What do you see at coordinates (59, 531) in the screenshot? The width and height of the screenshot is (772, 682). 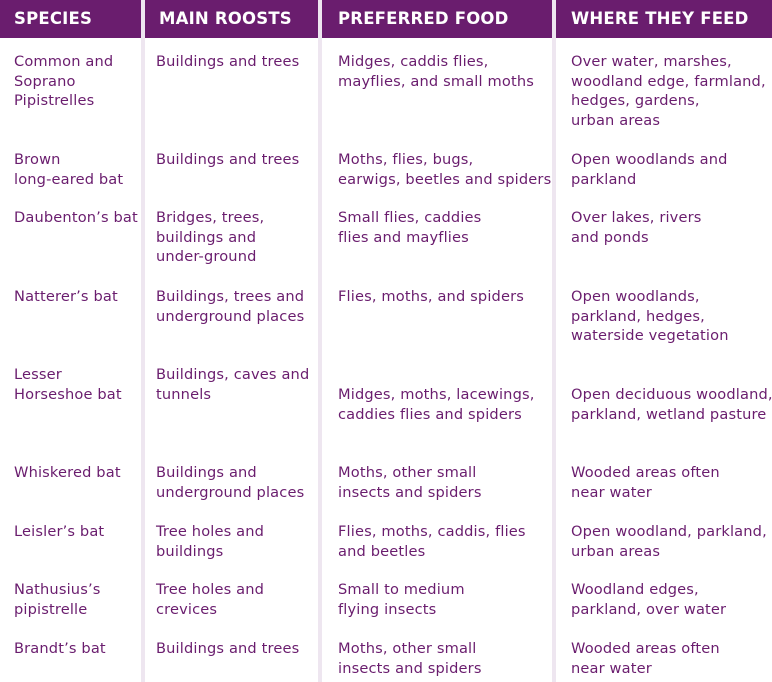 I see `species-cell: Leisler’s bat` at bounding box center [59, 531].